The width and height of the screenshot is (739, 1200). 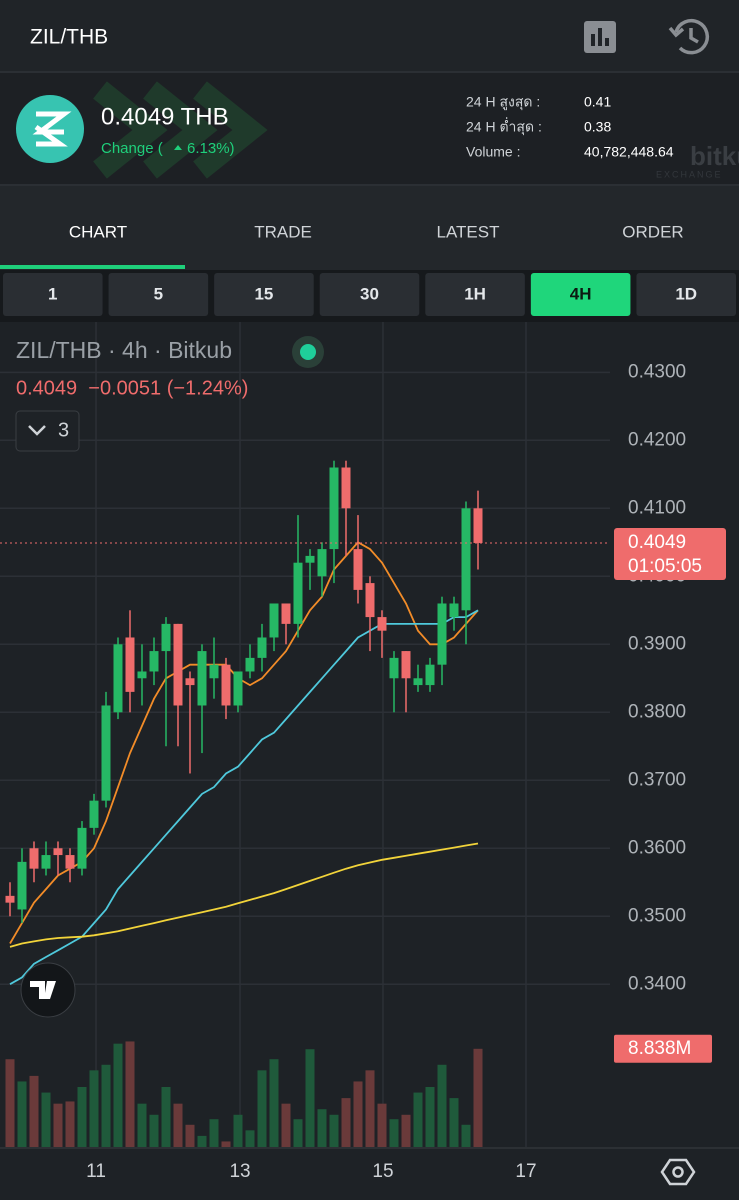 What do you see at coordinates (308, 352) in the screenshot?
I see `status-dot` at bounding box center [308, 352].